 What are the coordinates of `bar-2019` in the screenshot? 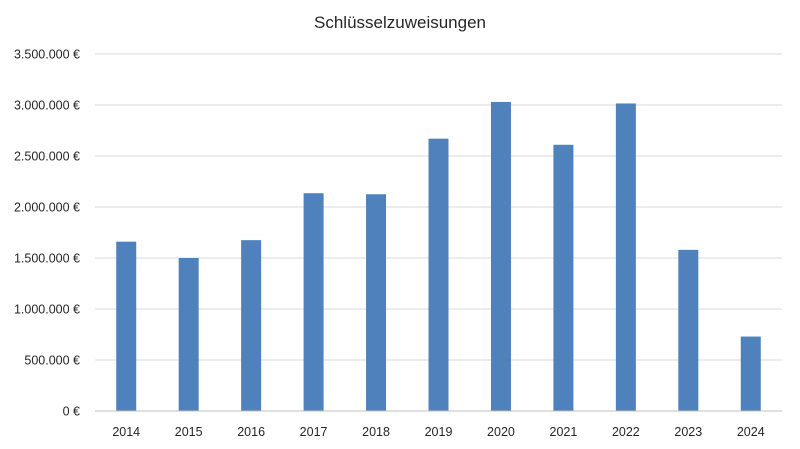 It's located at (438, 274).